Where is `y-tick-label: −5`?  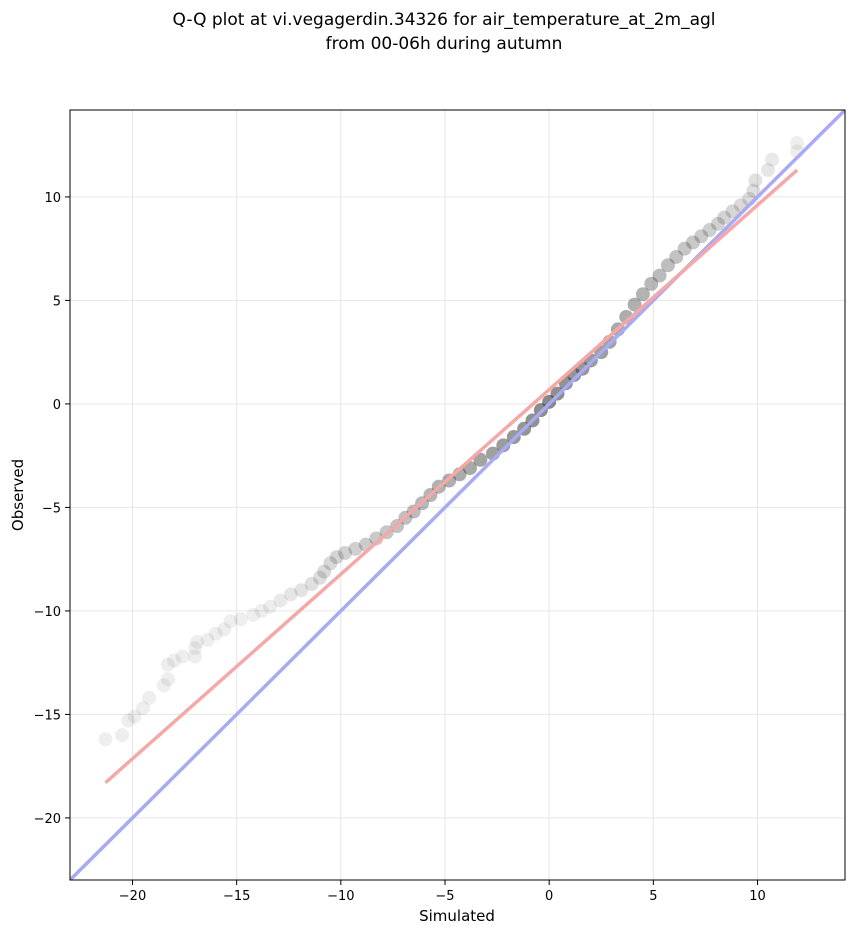 y-tick-label: −5 is located at coordinates (51, 508).